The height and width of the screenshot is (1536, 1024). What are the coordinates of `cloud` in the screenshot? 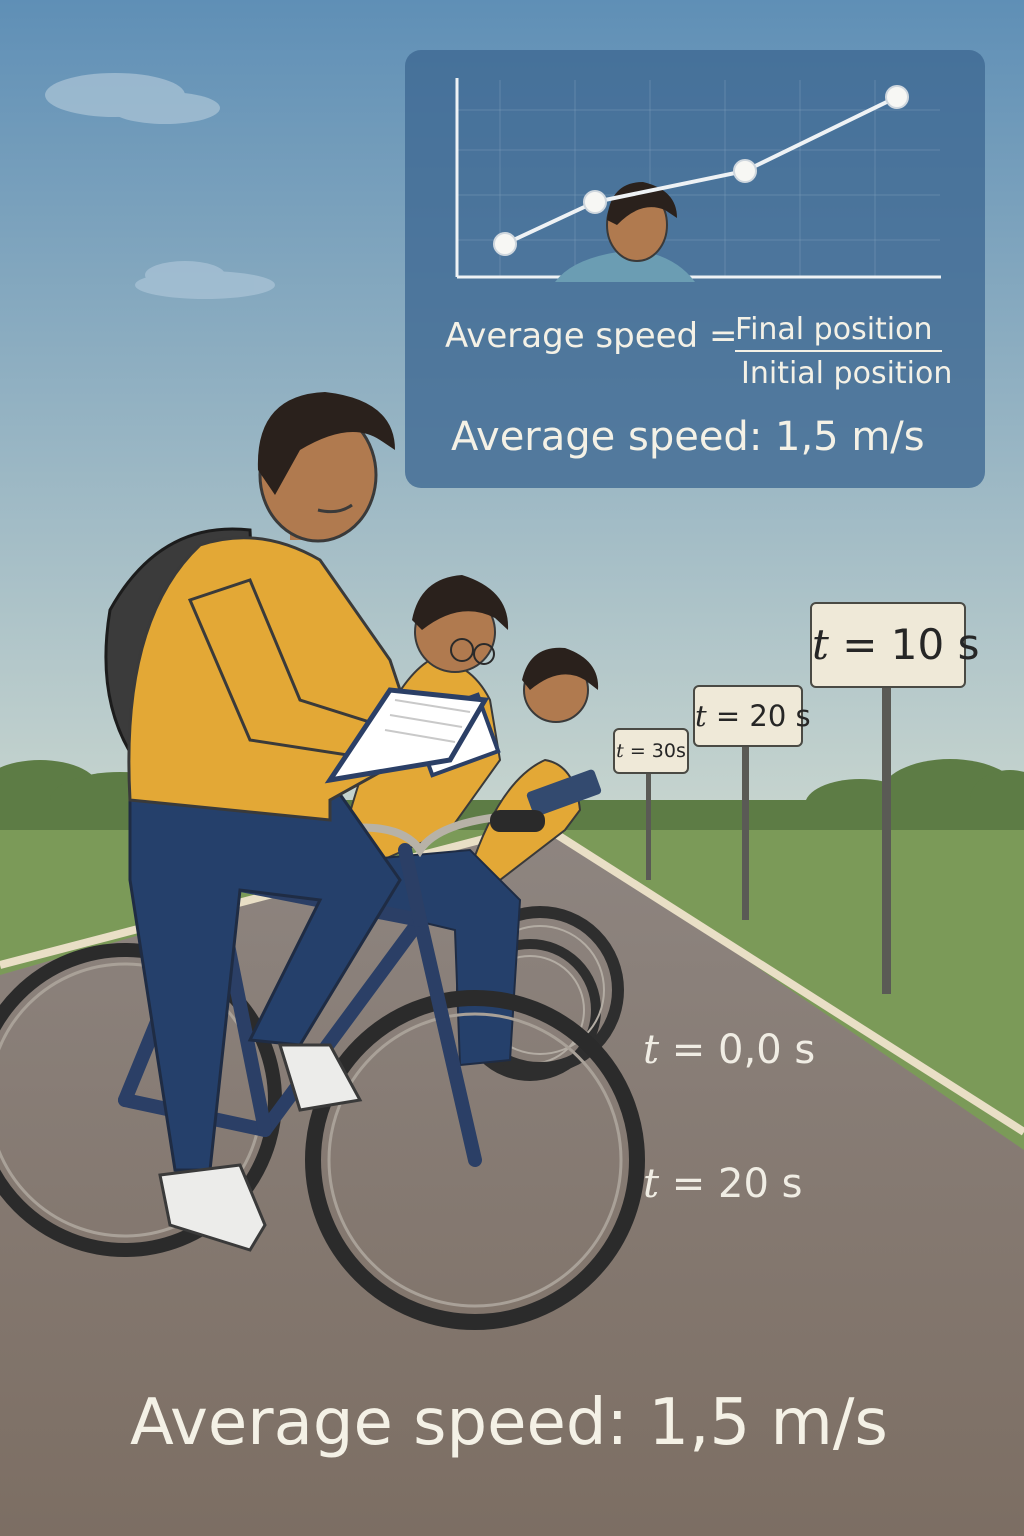 It's located at (160, 186).